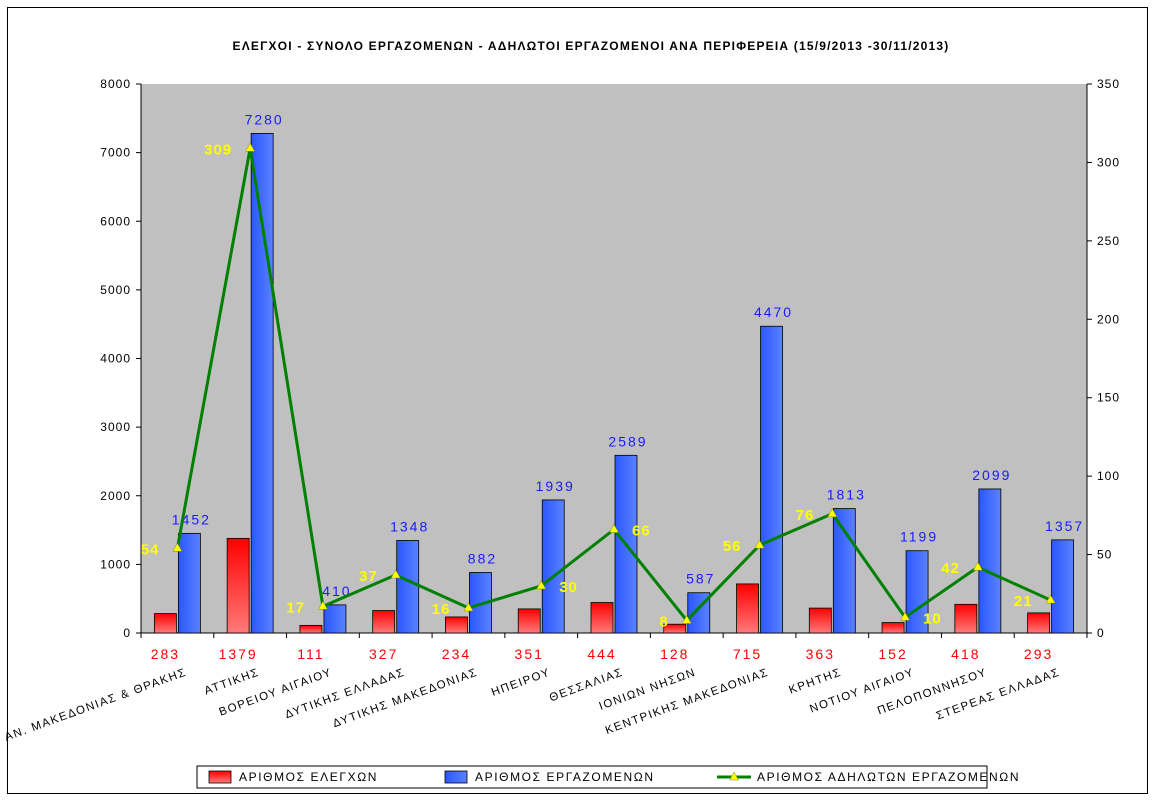 This screenshot has width=1157, height=801. I want to click on data-label-elegxoi: 152, so click(892, 654).